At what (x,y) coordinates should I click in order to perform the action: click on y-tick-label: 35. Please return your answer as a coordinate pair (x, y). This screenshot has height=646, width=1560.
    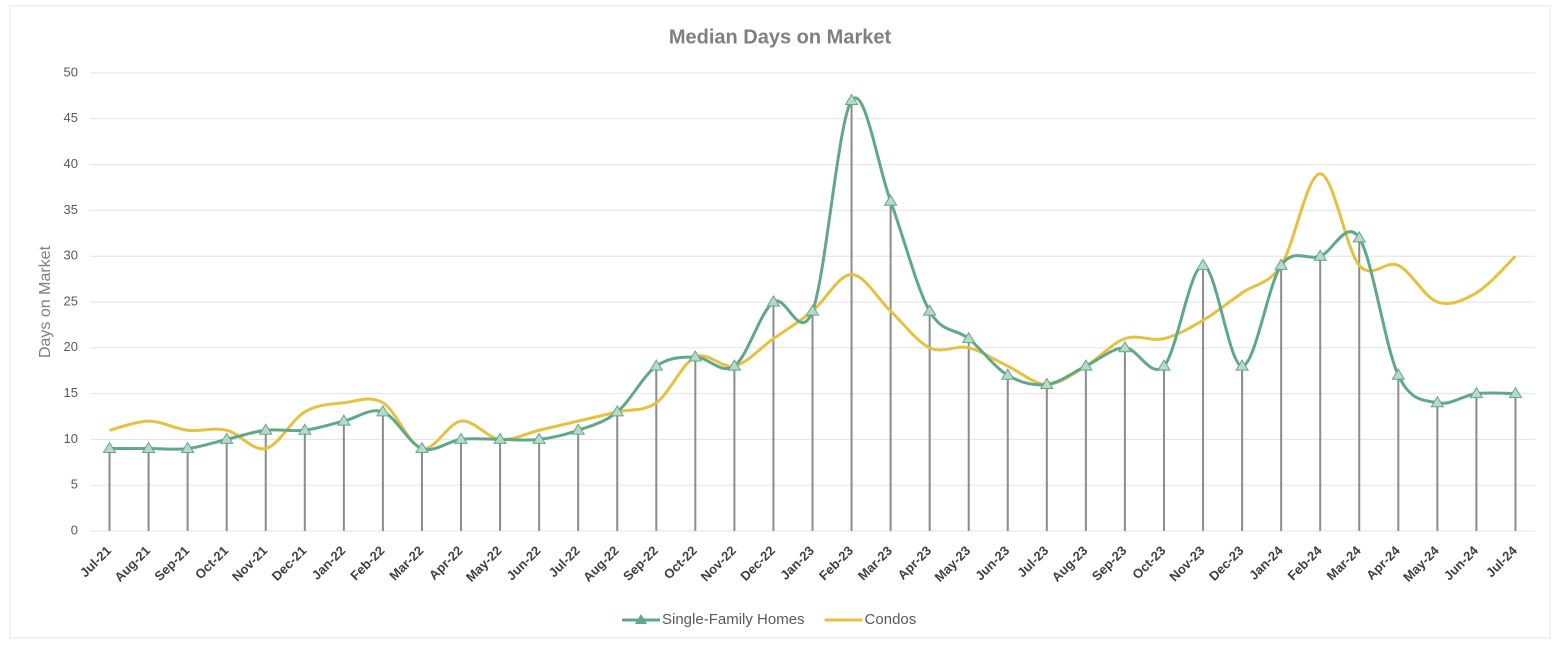
    Looking at the image, I should click on (71, 209).